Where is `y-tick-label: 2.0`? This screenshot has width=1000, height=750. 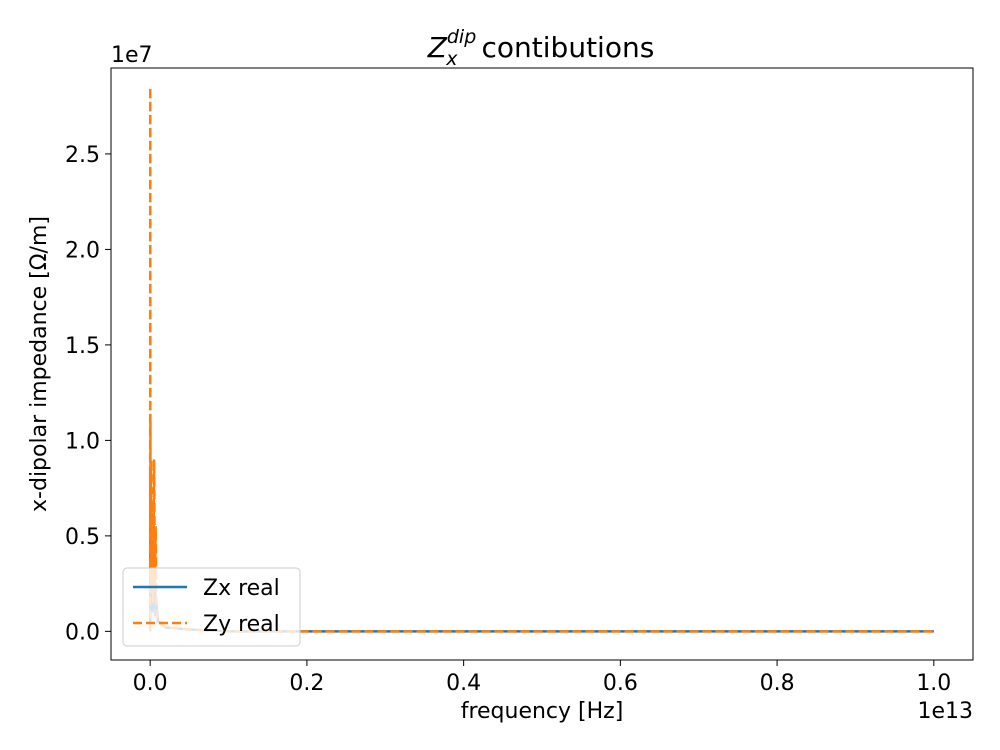 y-tick-label: 2.0 is located at coordinates (82, 250).